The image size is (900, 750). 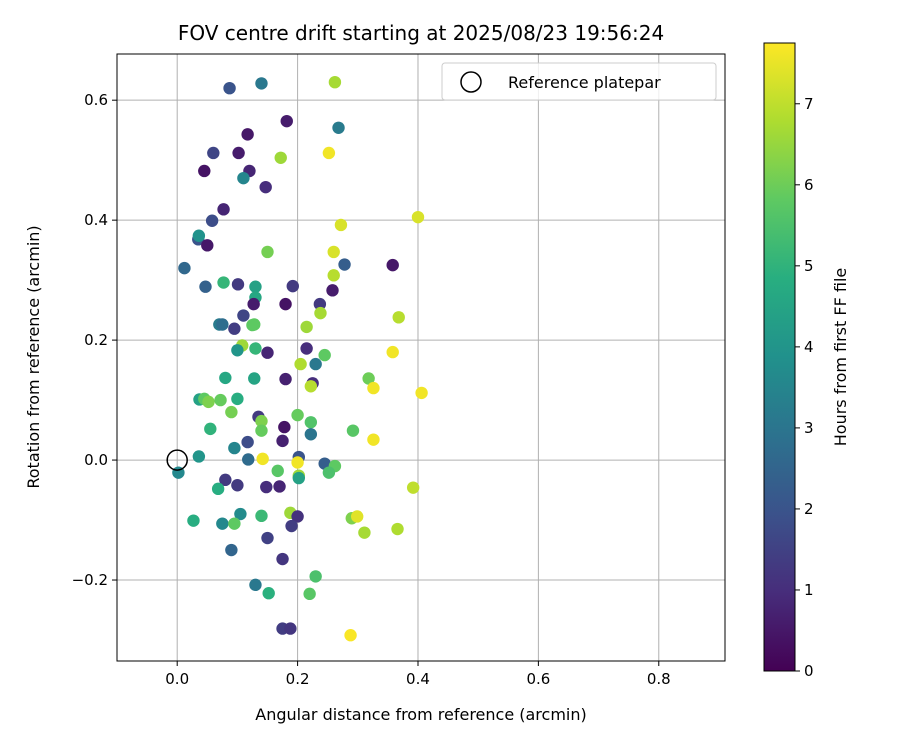 I want to click on colorbar-tick-label: 7, so click(x=809, y=104).